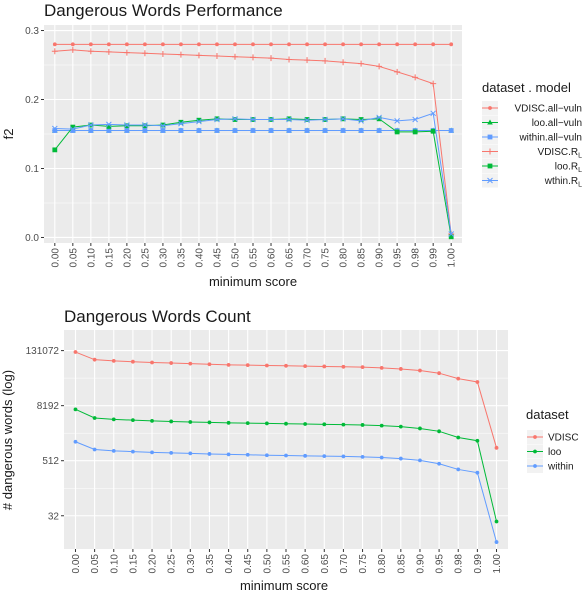  I want to click on x-tick-label: 0.00, so click(76, 564).